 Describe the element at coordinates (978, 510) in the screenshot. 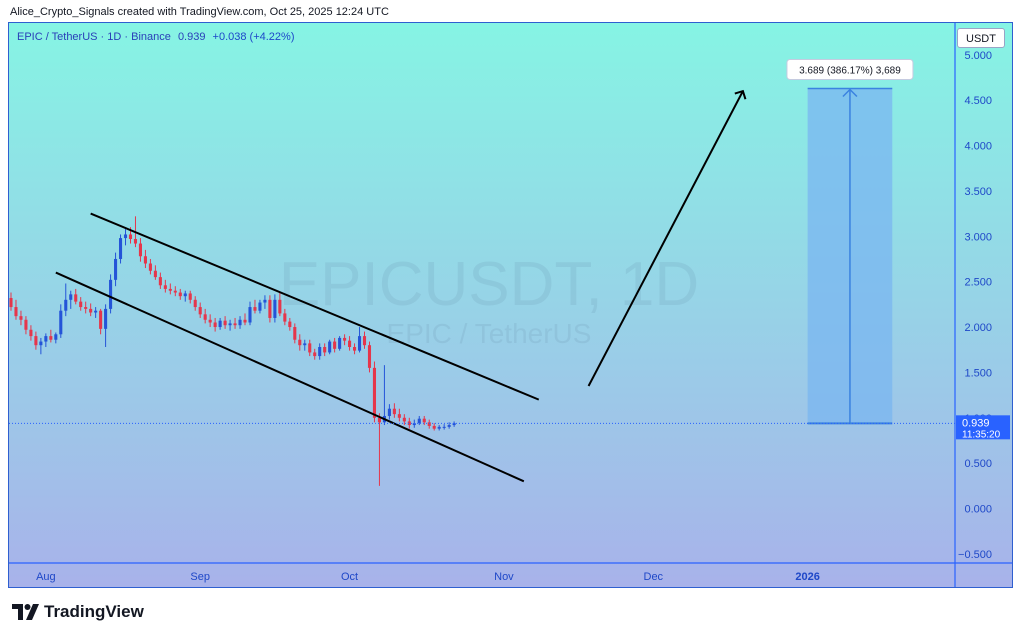

I see `price-tick-label: 0.000` at that location.